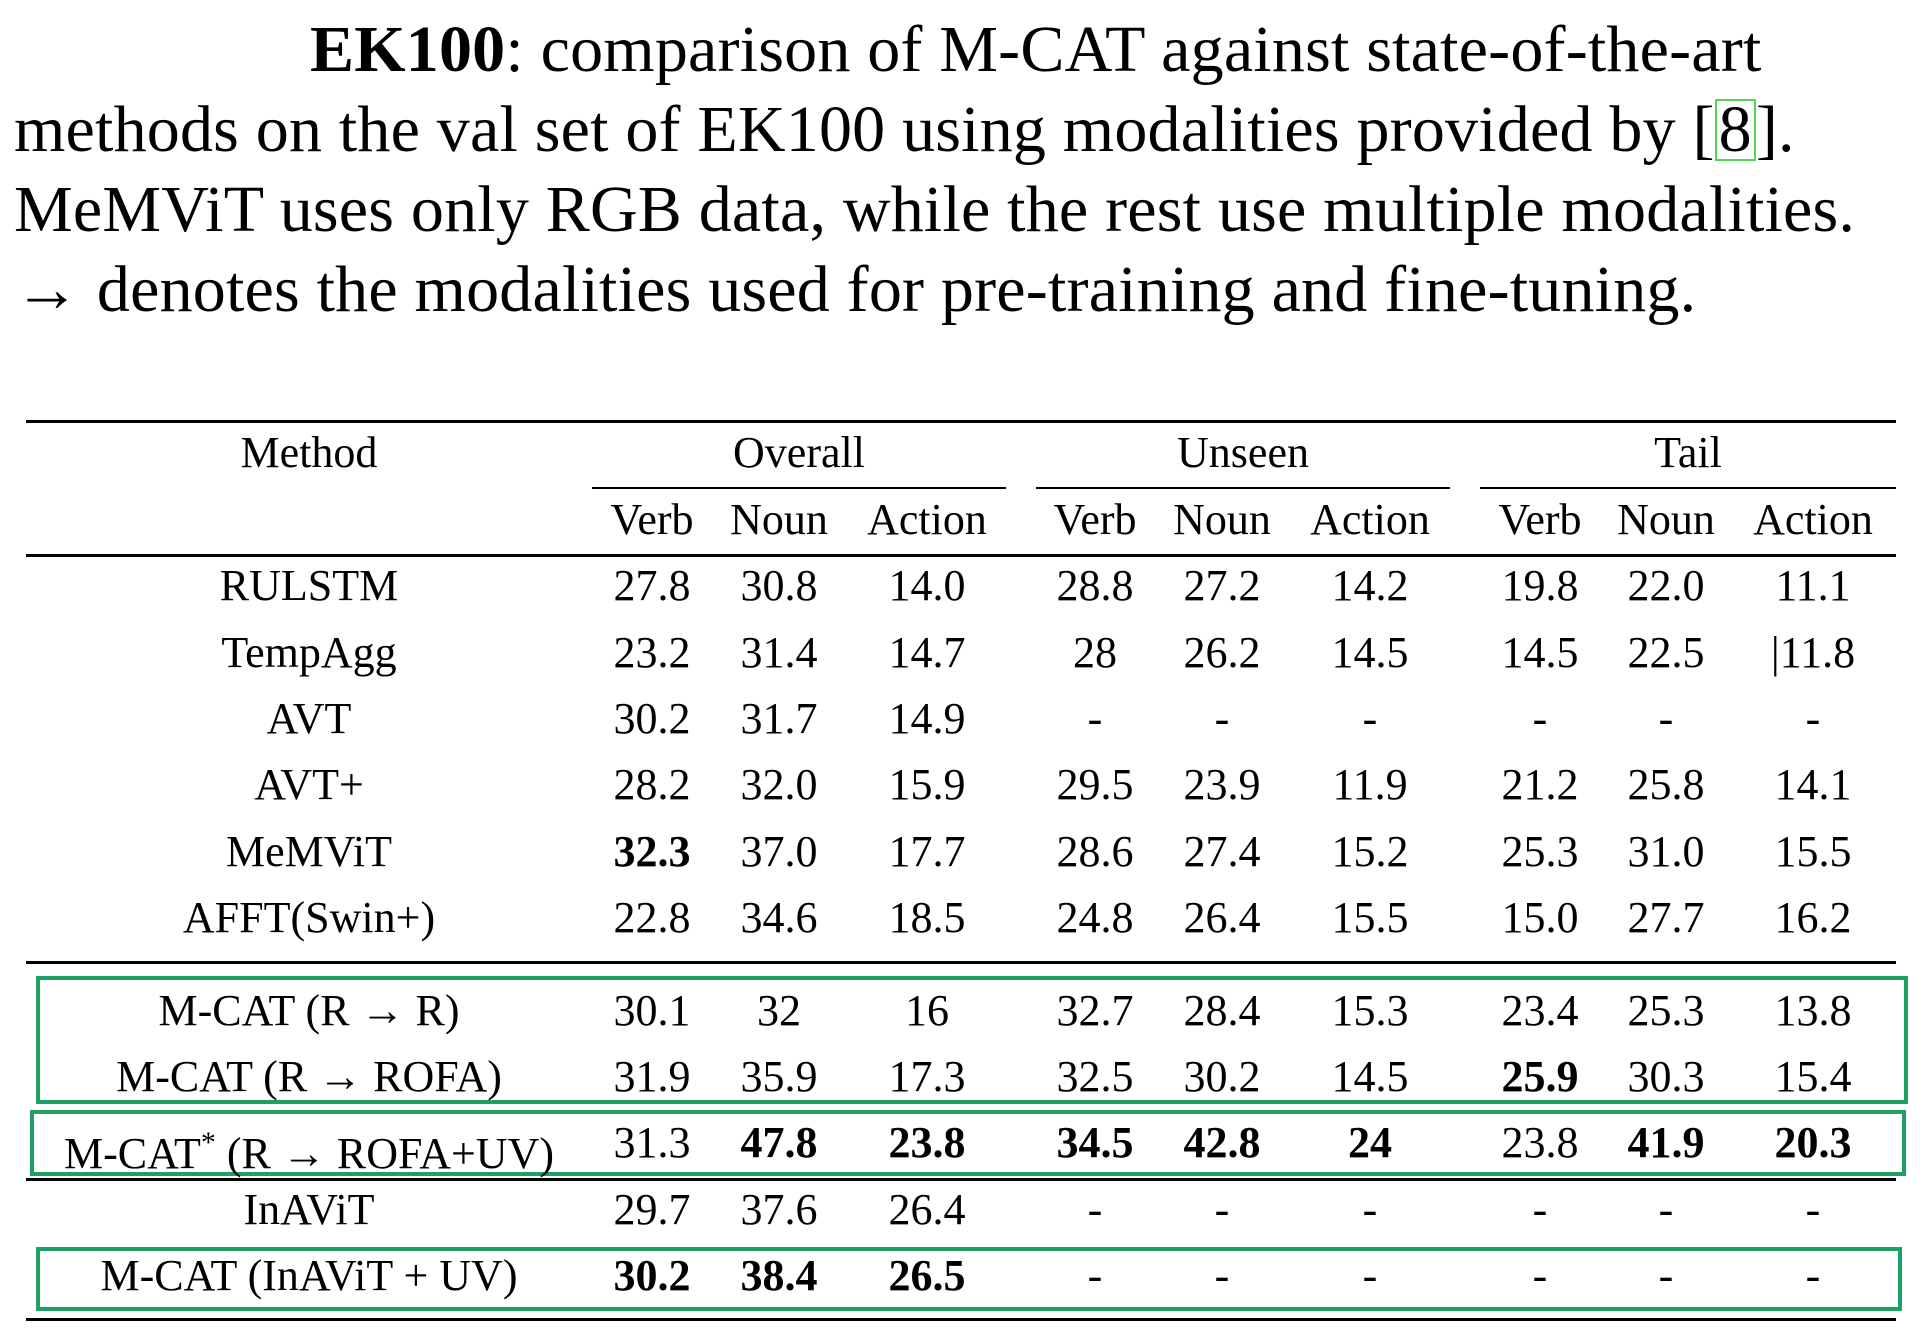 Image resolution: width=1924 pixels, height=1332 pixels. I want to click on method-cell: MeMViT, so click(309, 851).